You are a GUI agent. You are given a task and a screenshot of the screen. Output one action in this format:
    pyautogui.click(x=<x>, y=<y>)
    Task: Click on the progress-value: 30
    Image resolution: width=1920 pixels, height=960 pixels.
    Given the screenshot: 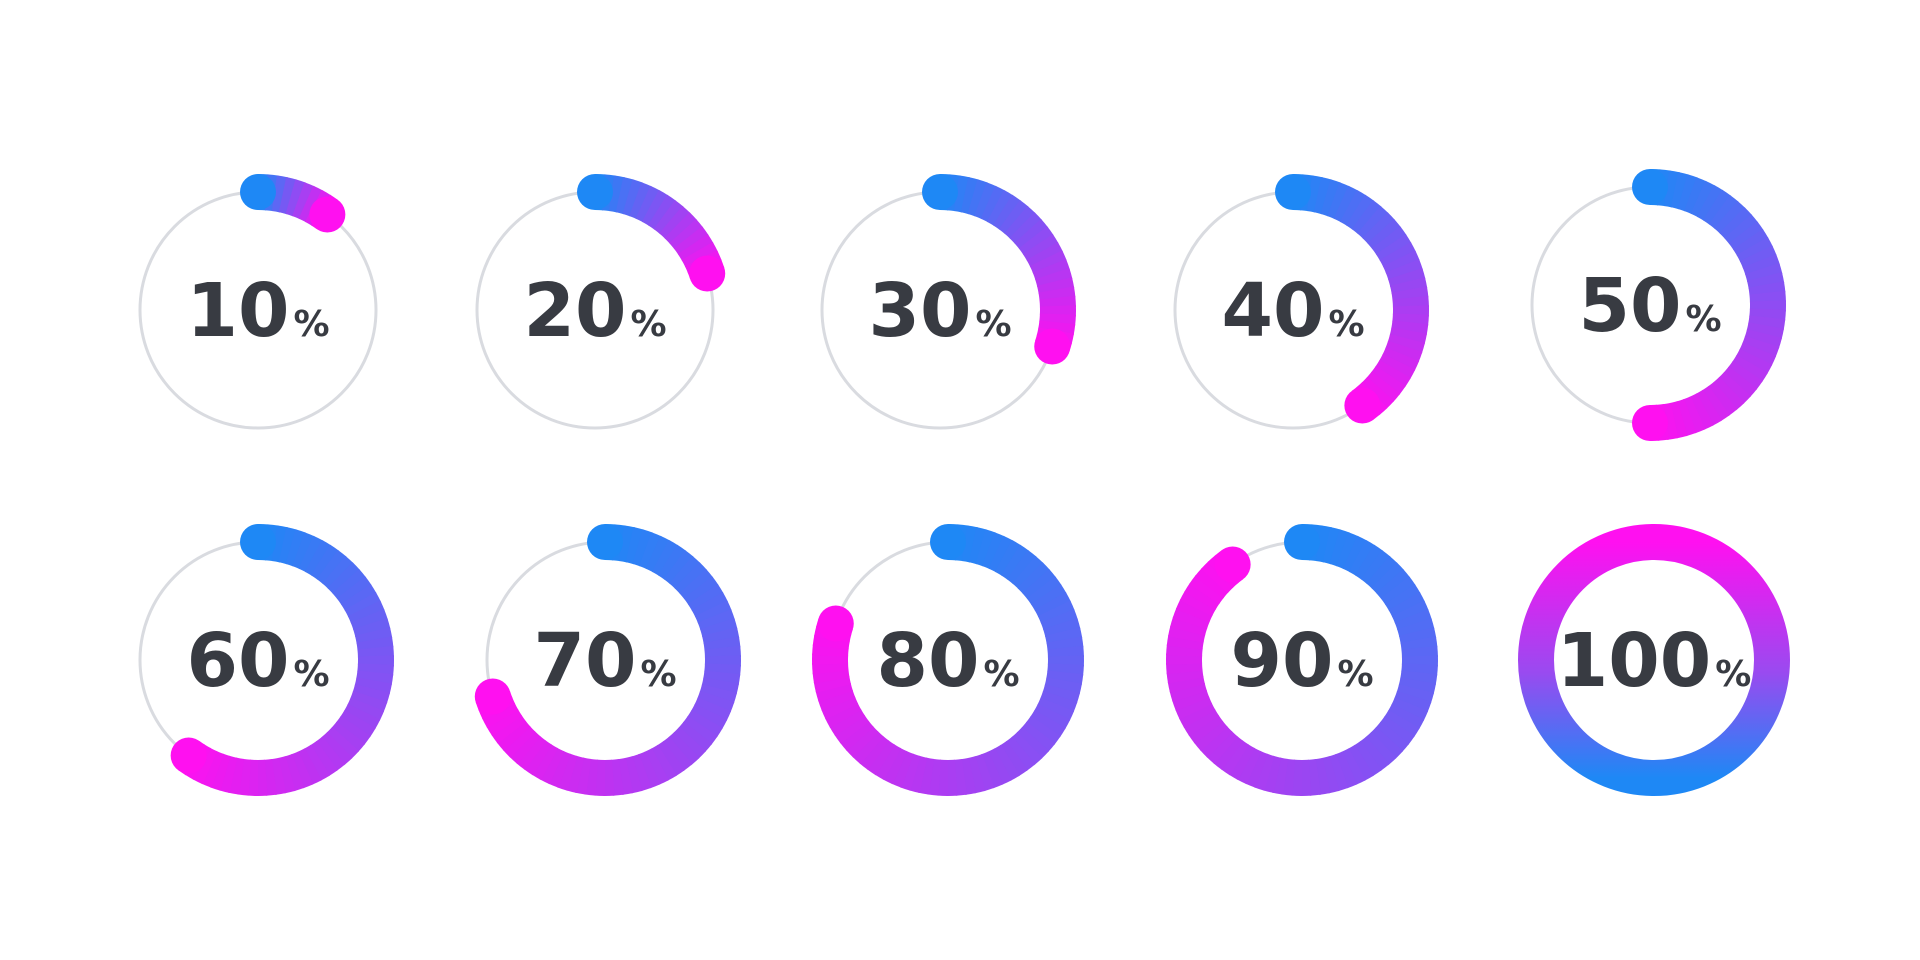 What is the action you would take?
    pyautogui.click(x=919, y=311)
    